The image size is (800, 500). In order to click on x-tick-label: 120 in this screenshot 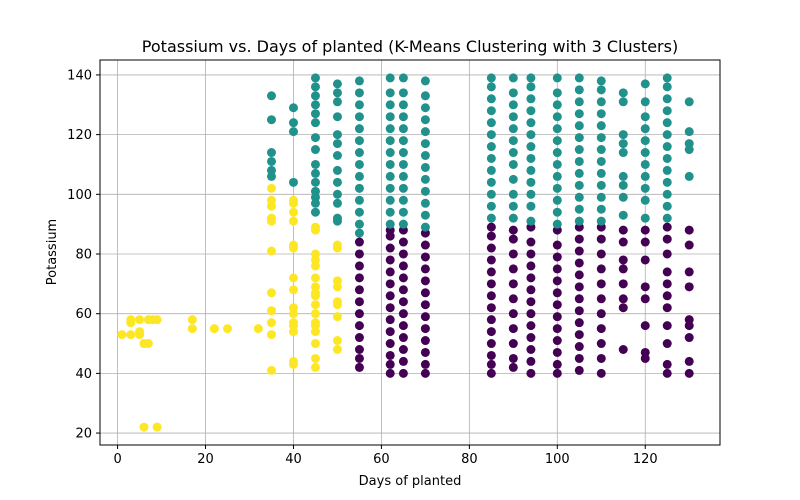, I will do `click(645, 459)`.